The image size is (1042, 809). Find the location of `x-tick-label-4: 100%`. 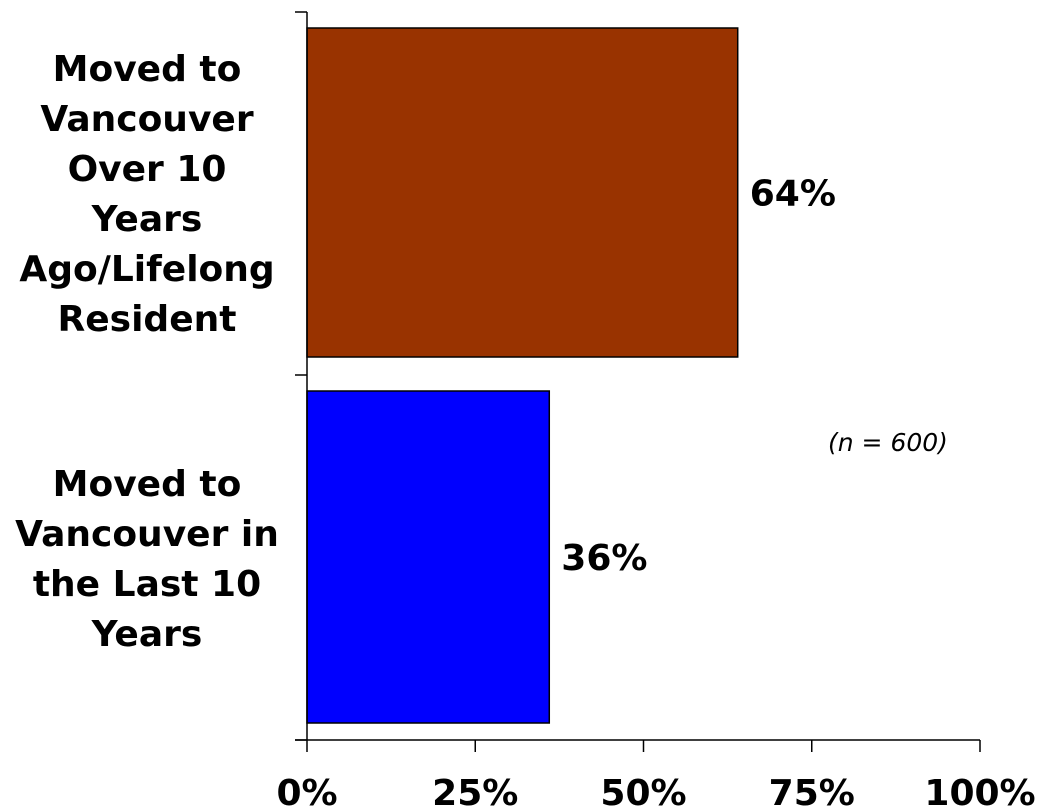

x-tick-label-4: 100% is located at coordinates (979, 791).